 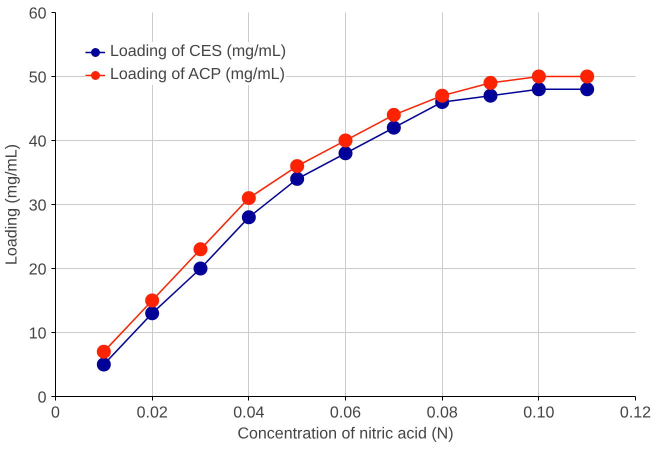 I want to click on x-tick-label: 0.04, so click(x=249, y=413).